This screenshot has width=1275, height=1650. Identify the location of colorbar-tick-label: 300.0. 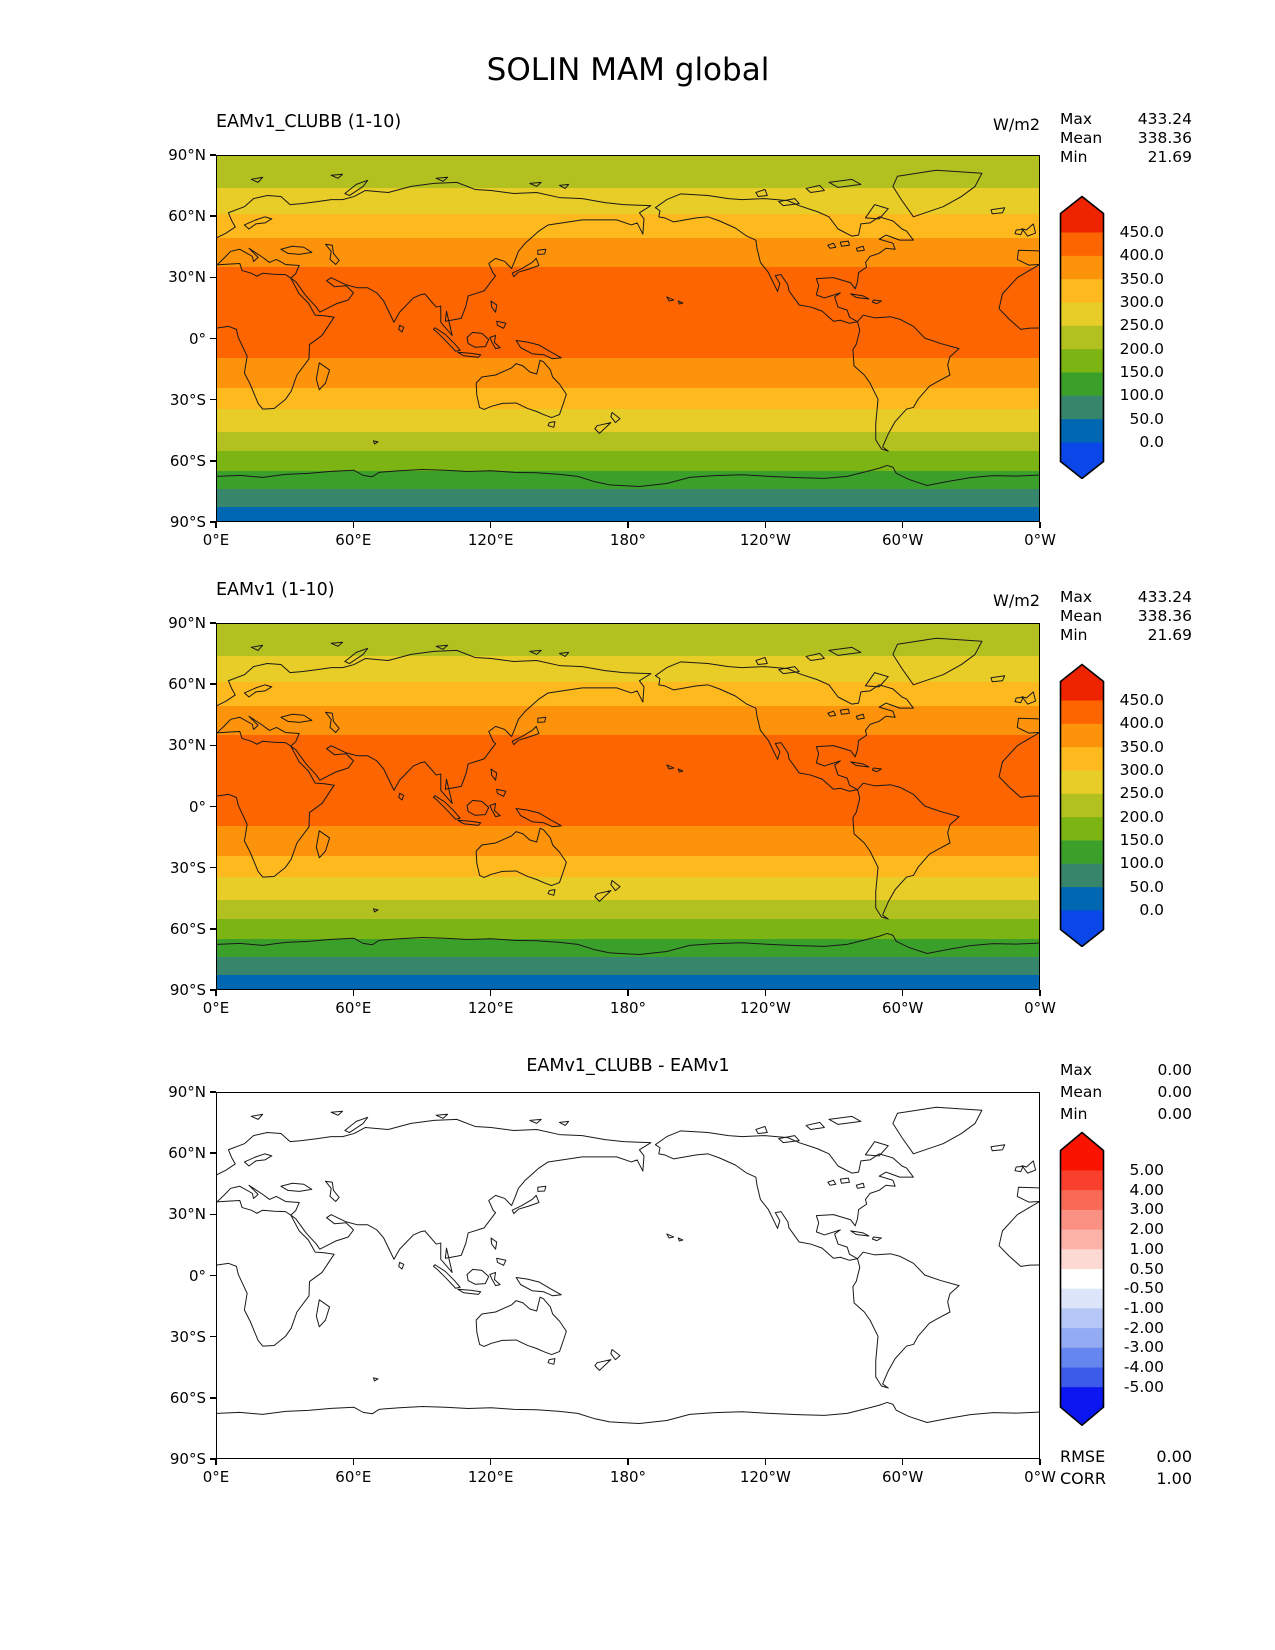
(1141, 769).